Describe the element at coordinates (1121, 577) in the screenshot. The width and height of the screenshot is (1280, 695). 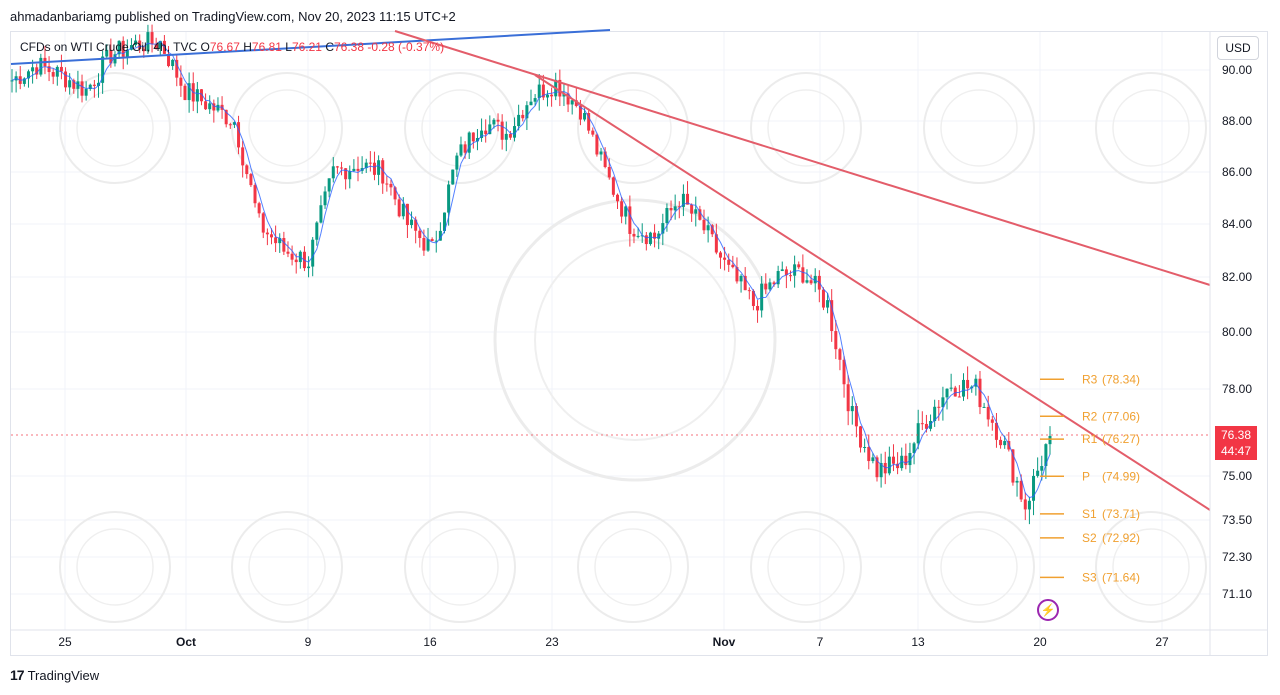
I see `pivot-value-s3: (71.64)` at that location.